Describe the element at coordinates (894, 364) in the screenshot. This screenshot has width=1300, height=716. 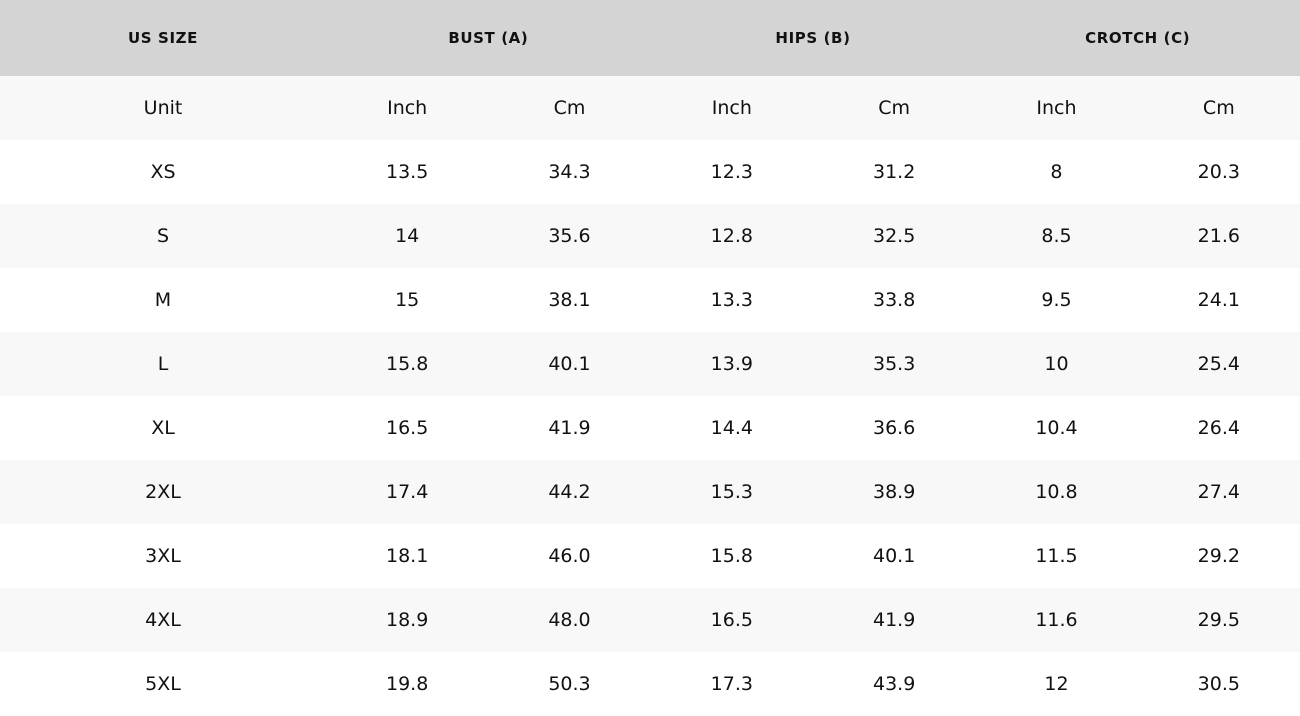
I see `measure-cell: 35.3` at that location.